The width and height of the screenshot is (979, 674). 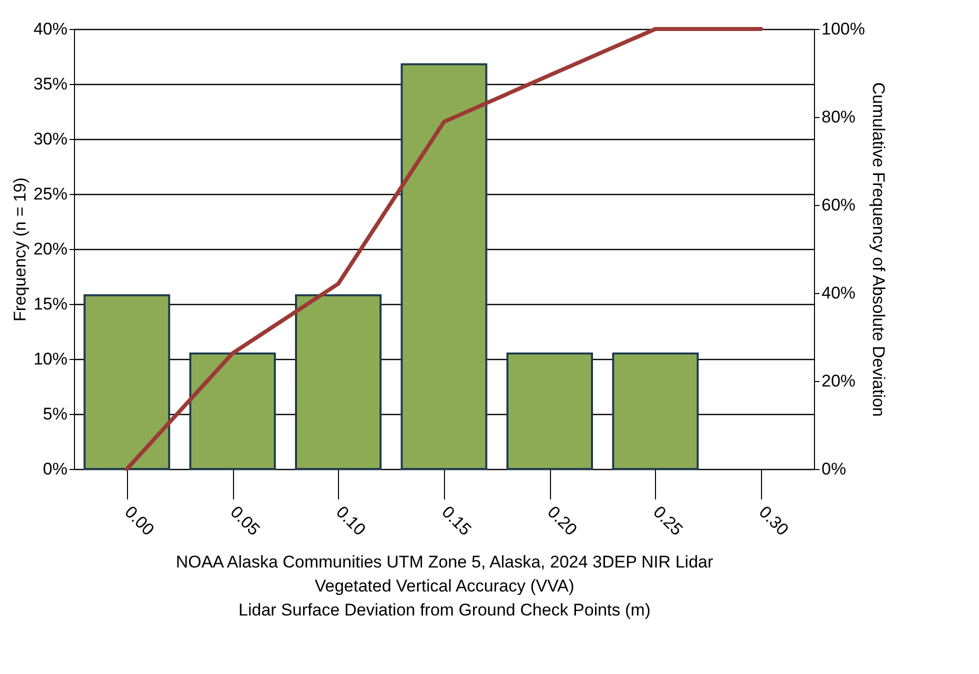 I want to click on y-tick-label: 25%, so click(x=50, y=194).